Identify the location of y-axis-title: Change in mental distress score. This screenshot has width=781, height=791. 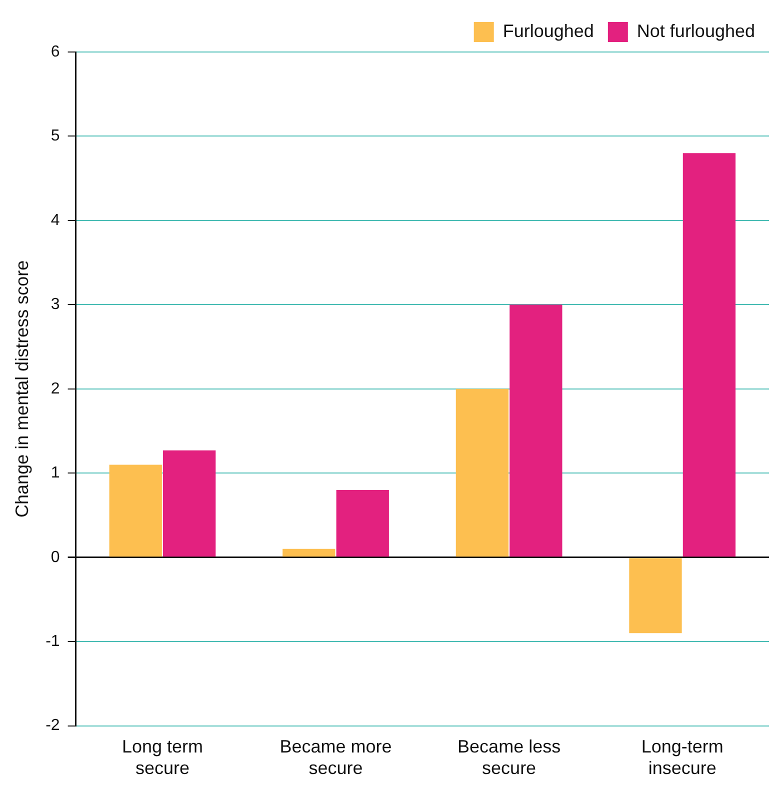
(22, 389).